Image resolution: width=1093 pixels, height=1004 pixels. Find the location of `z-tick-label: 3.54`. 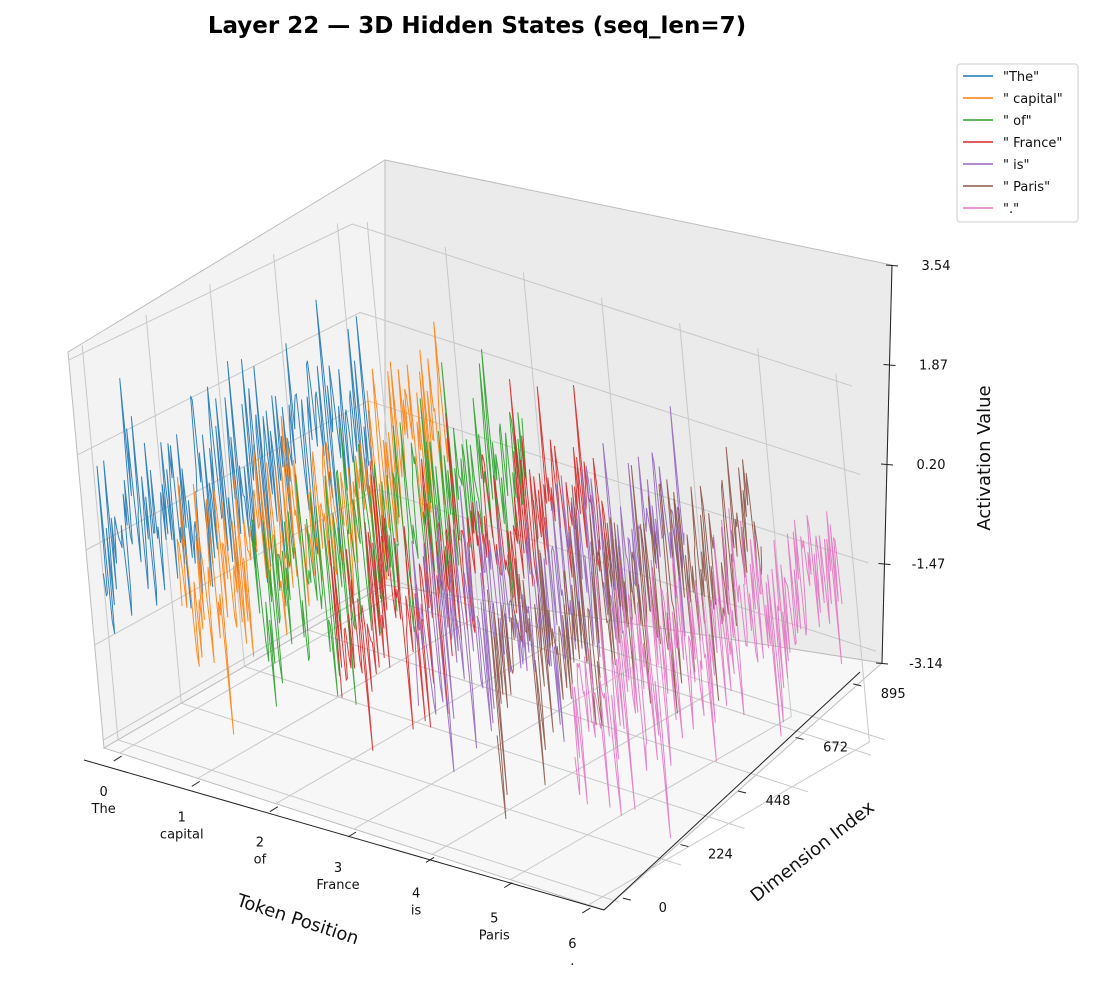

z-tick-label: 3.54 is located at coordinates (936, 266).